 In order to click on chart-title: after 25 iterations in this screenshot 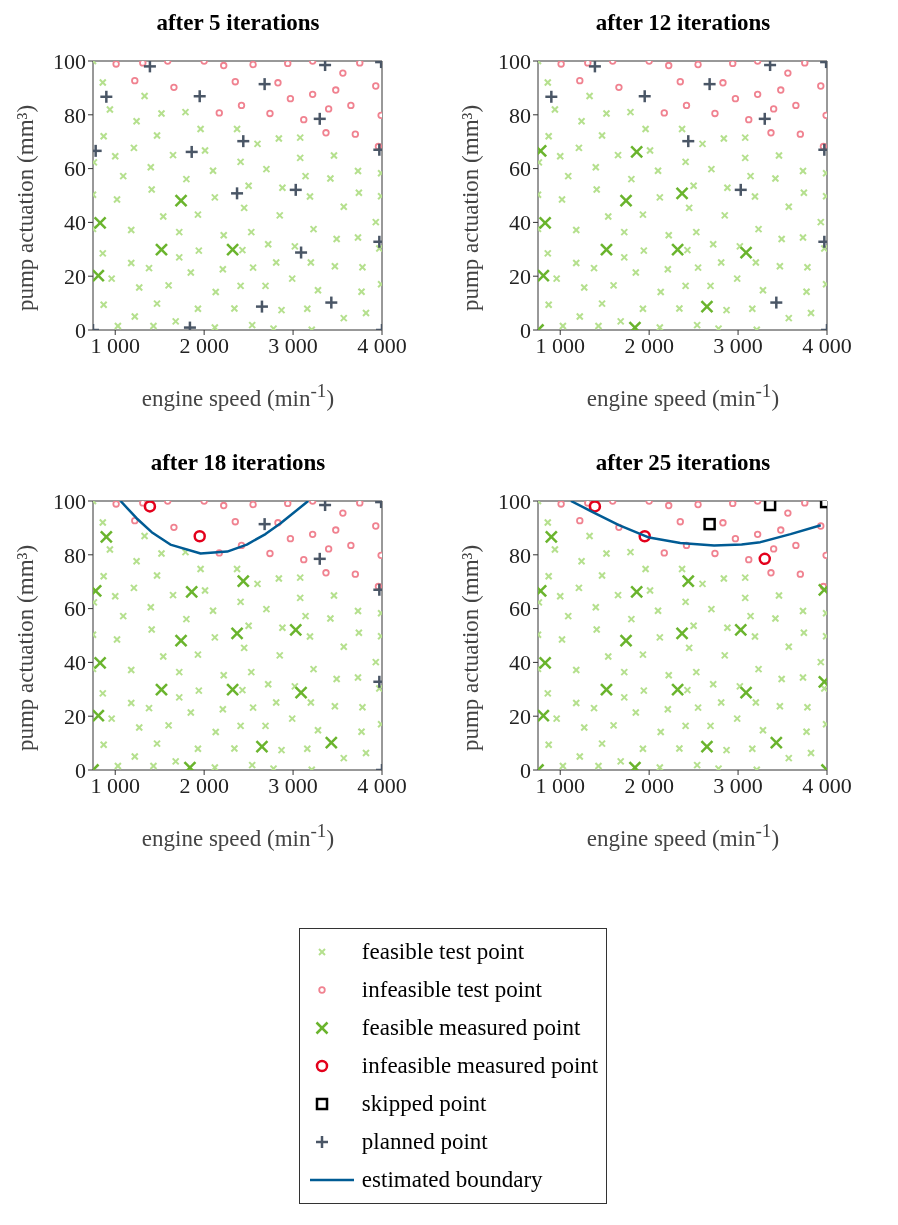, I will do `click(683, 463)`.